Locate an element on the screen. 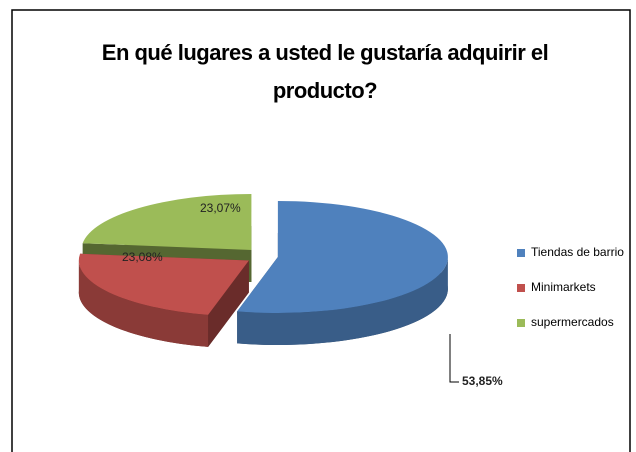 The image size is (636, 452). legend-label: Tiendas de barrio is located at coordinates (577, 252).